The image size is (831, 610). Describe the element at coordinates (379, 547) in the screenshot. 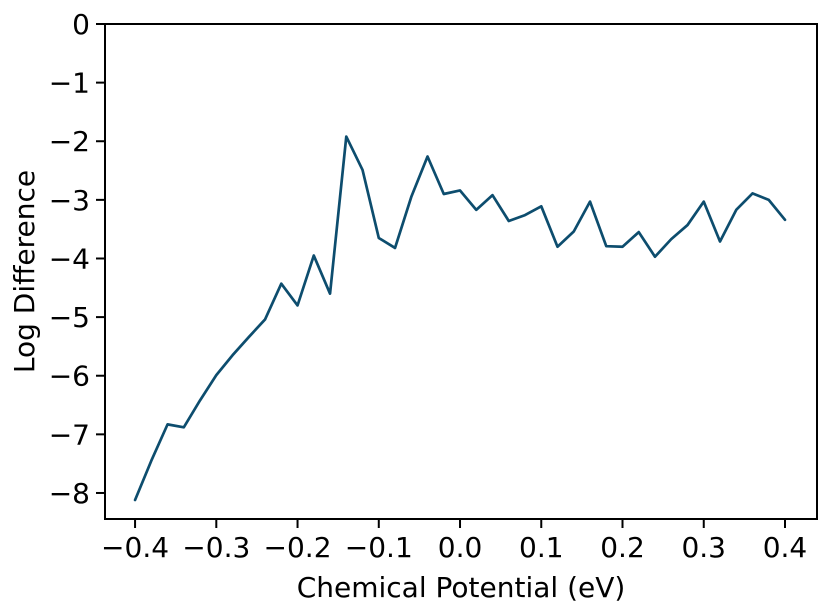

I see `x-tick-label: −0.1` at that location.